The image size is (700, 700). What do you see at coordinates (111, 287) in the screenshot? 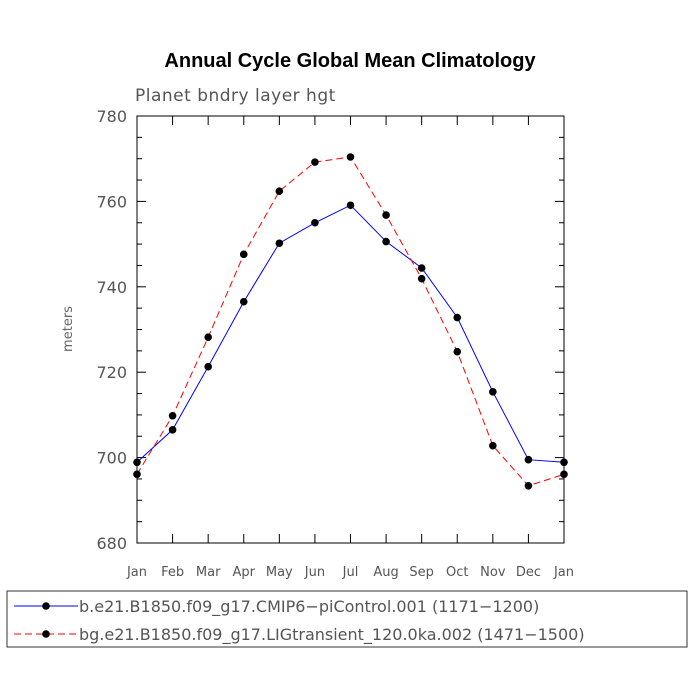
I see `y-tick-label: 740` at bounding box center [111, 287].